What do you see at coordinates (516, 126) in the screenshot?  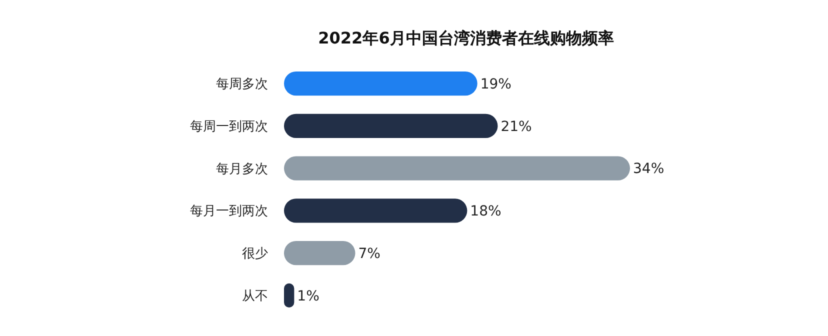 I see `data-label: 21%` at bounding box center [516, 126].